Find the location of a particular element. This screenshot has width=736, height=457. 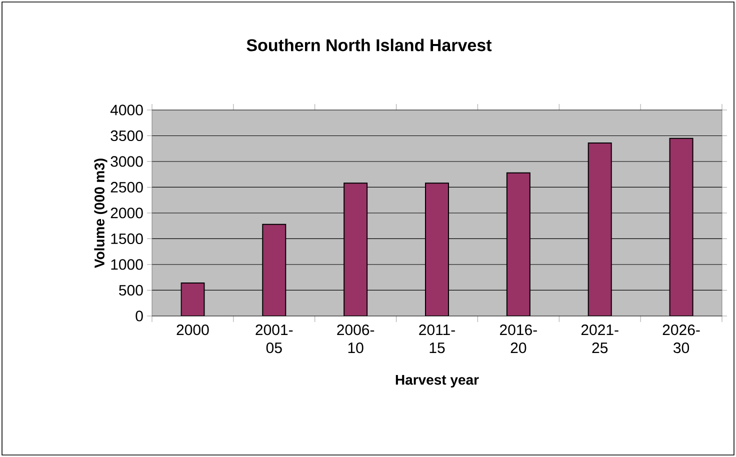

y-axis-title: Volume (000 m3) is located at coordinates (101, 213).